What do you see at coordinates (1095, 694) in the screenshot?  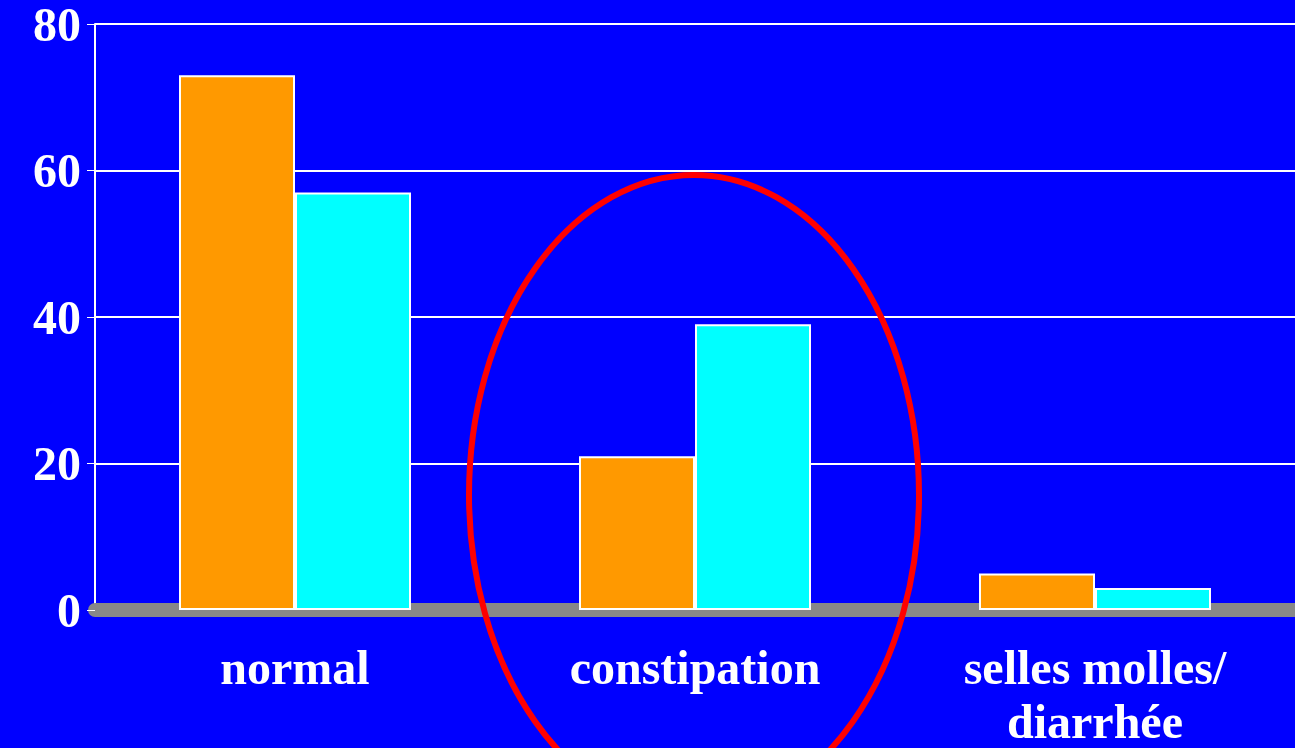 I see `x-tick-label: selles molles/diarrhée` at bounding box center [1095, 694].